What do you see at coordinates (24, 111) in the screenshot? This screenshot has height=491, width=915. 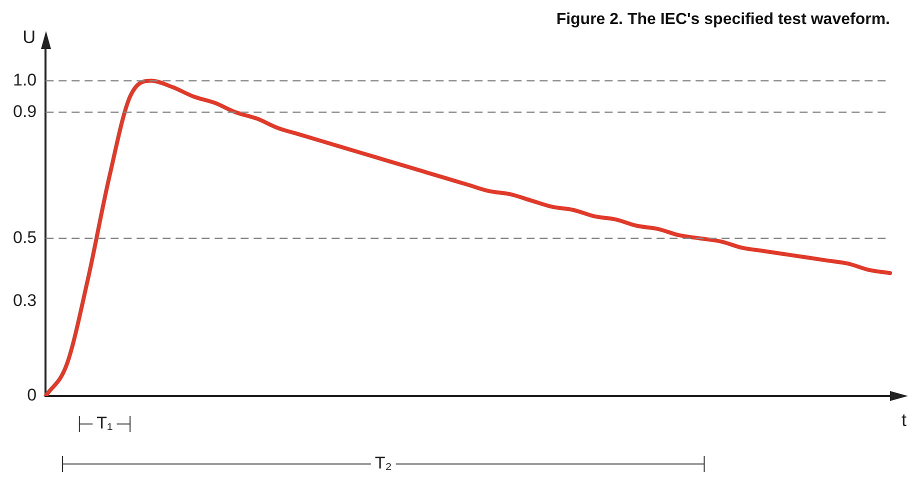 I see `y-tick-label: 0.9` at bounding box center [24, 111].